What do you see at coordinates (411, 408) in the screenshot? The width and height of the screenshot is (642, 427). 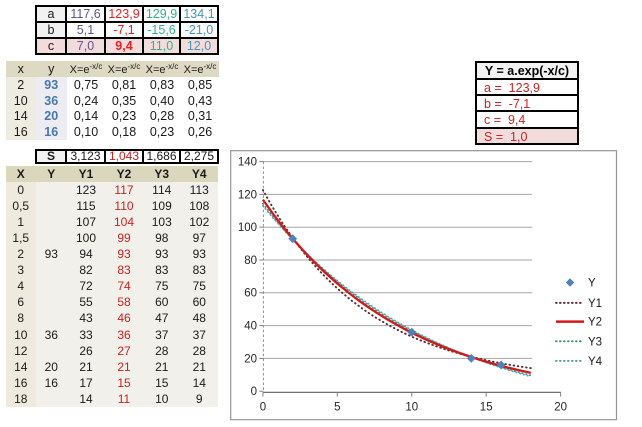 I see `svg-text: 10` at bounding box center [411, 408].